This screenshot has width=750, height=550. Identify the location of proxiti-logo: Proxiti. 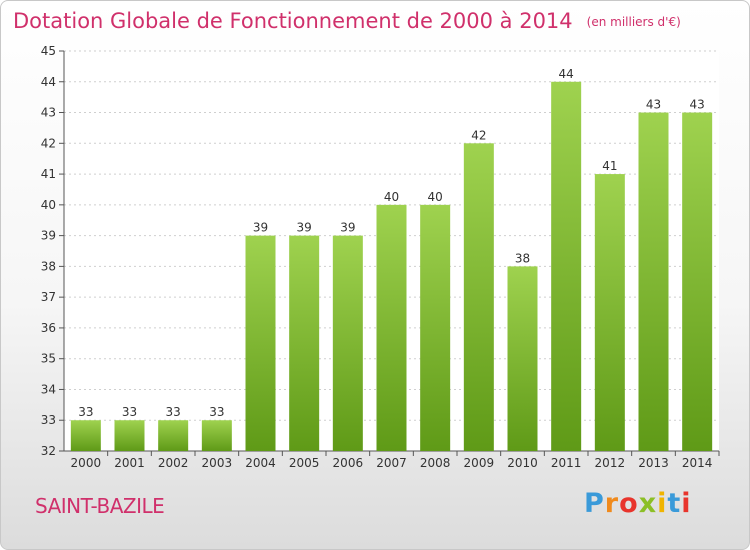
(638, 503).